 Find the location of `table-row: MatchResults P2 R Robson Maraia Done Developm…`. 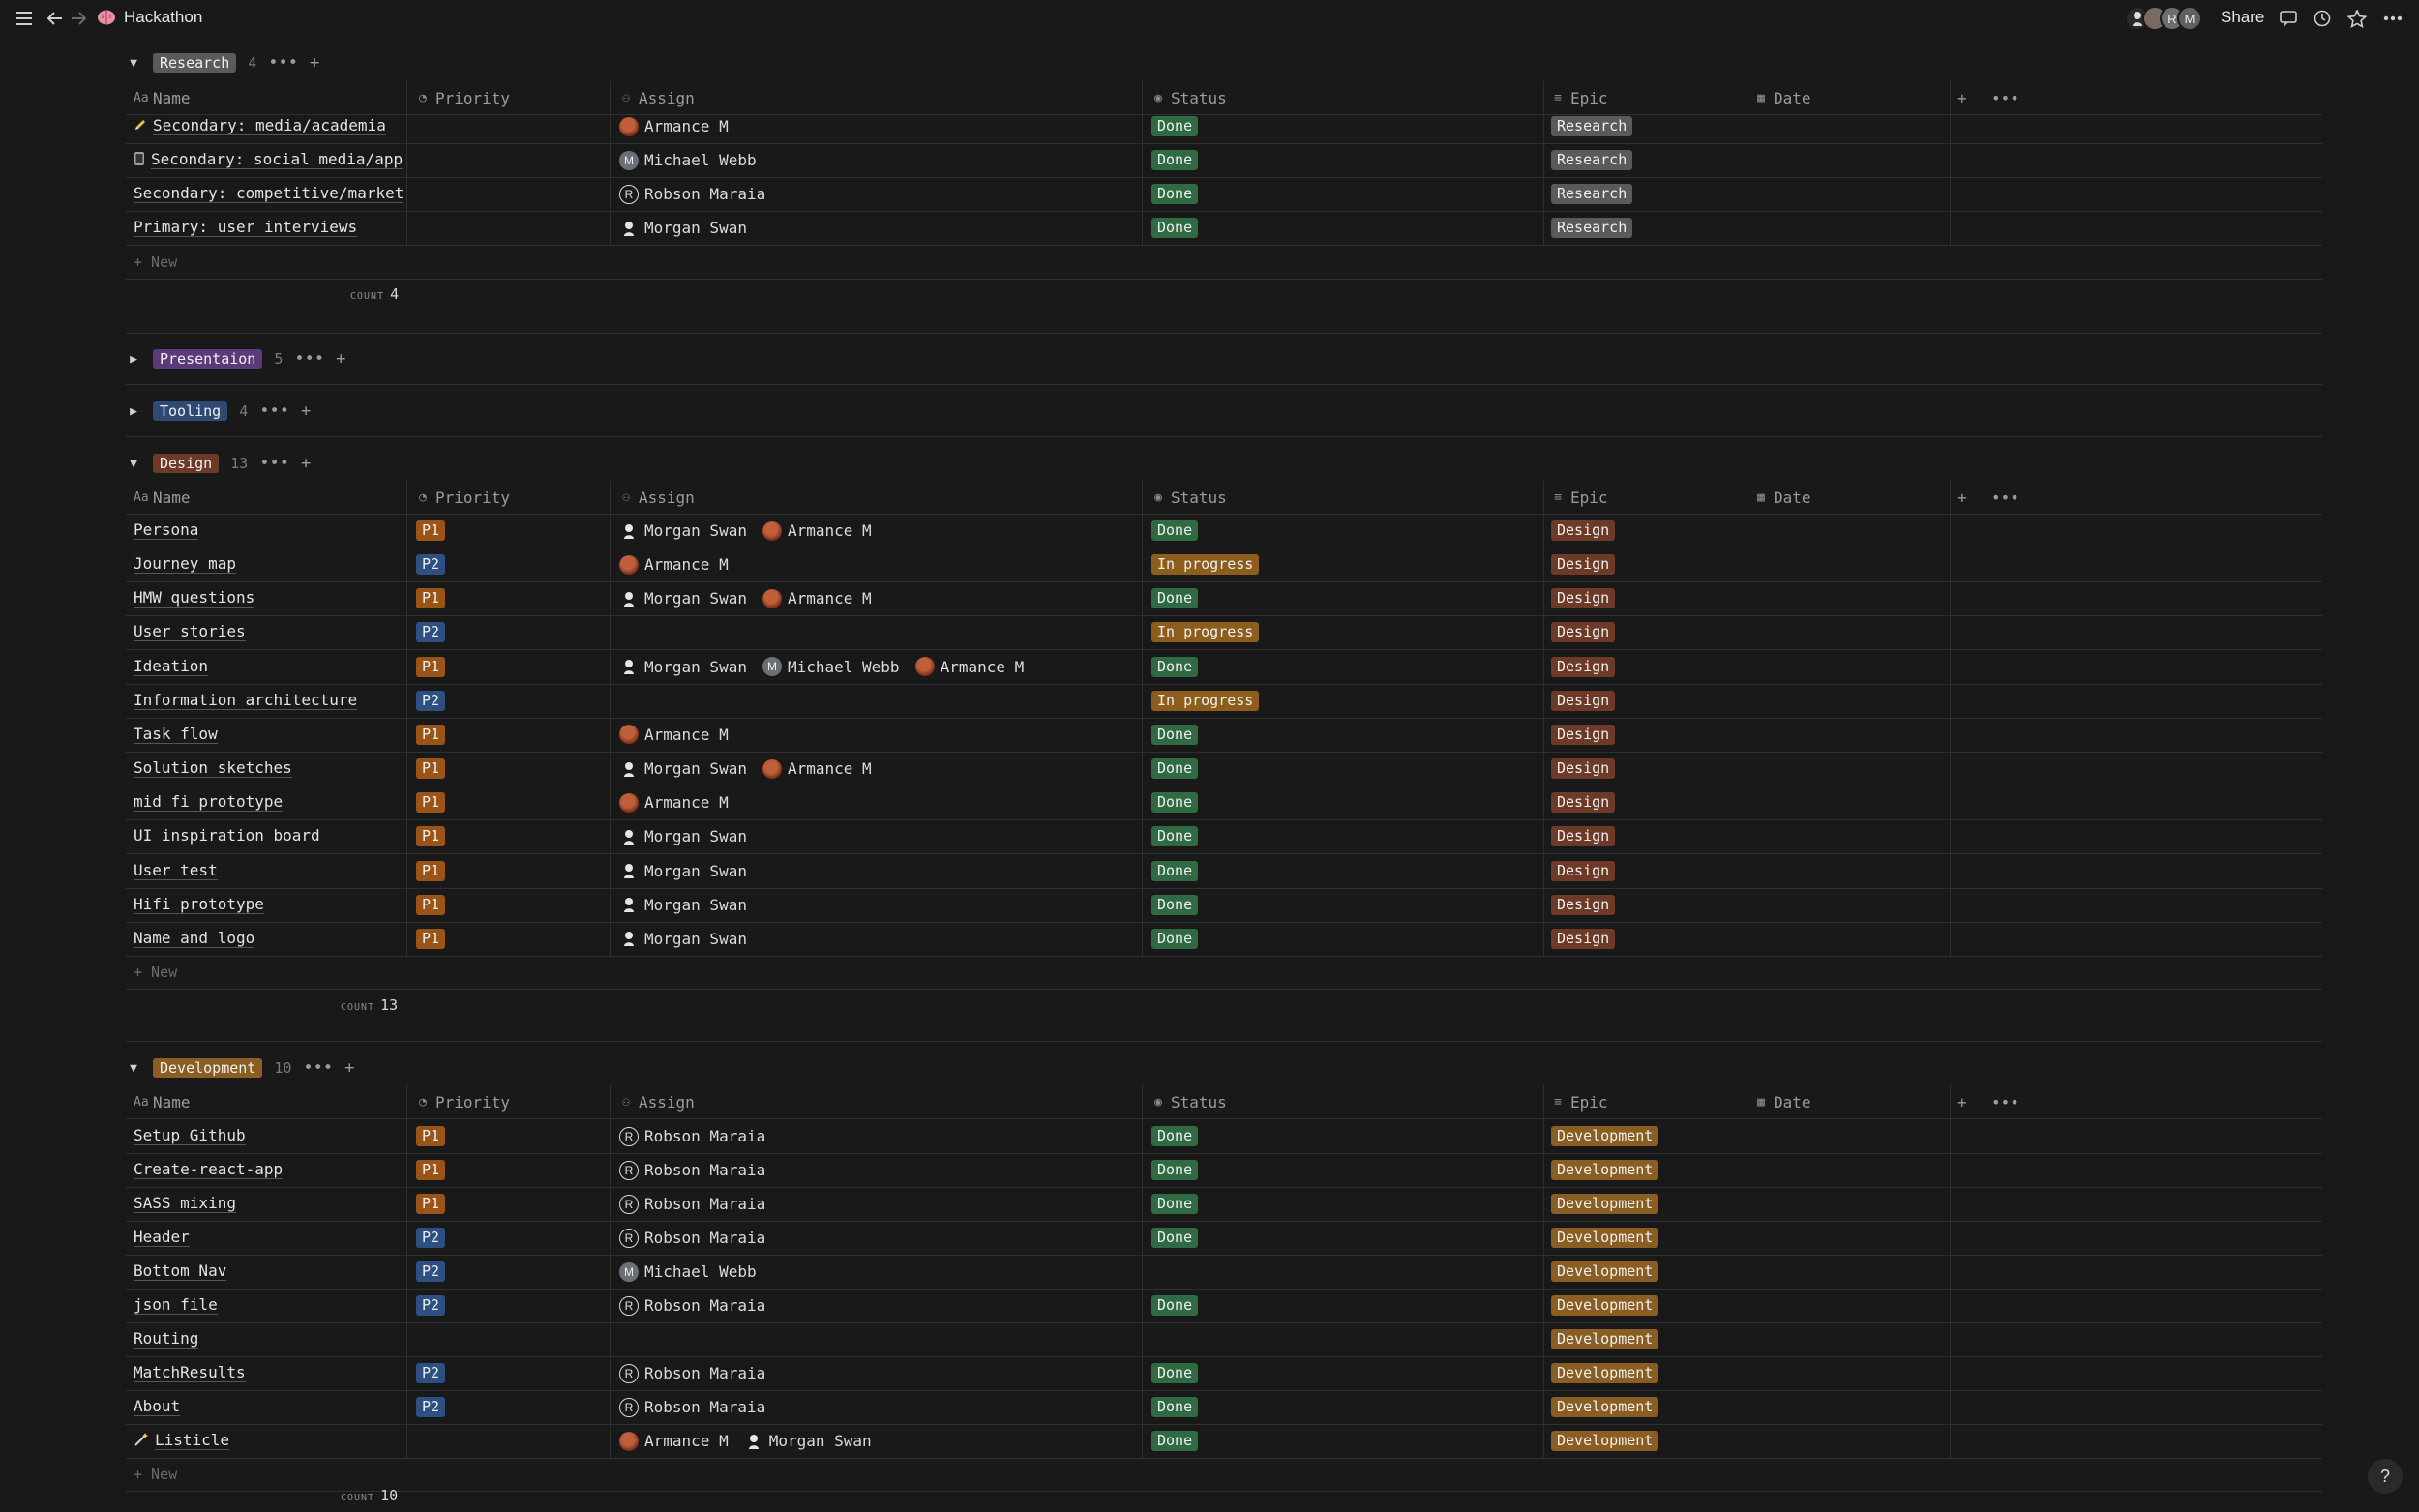

table-row: MatchResults P2 R Robson Maraia Done Developm… is located at coordinates (1224, 1374).